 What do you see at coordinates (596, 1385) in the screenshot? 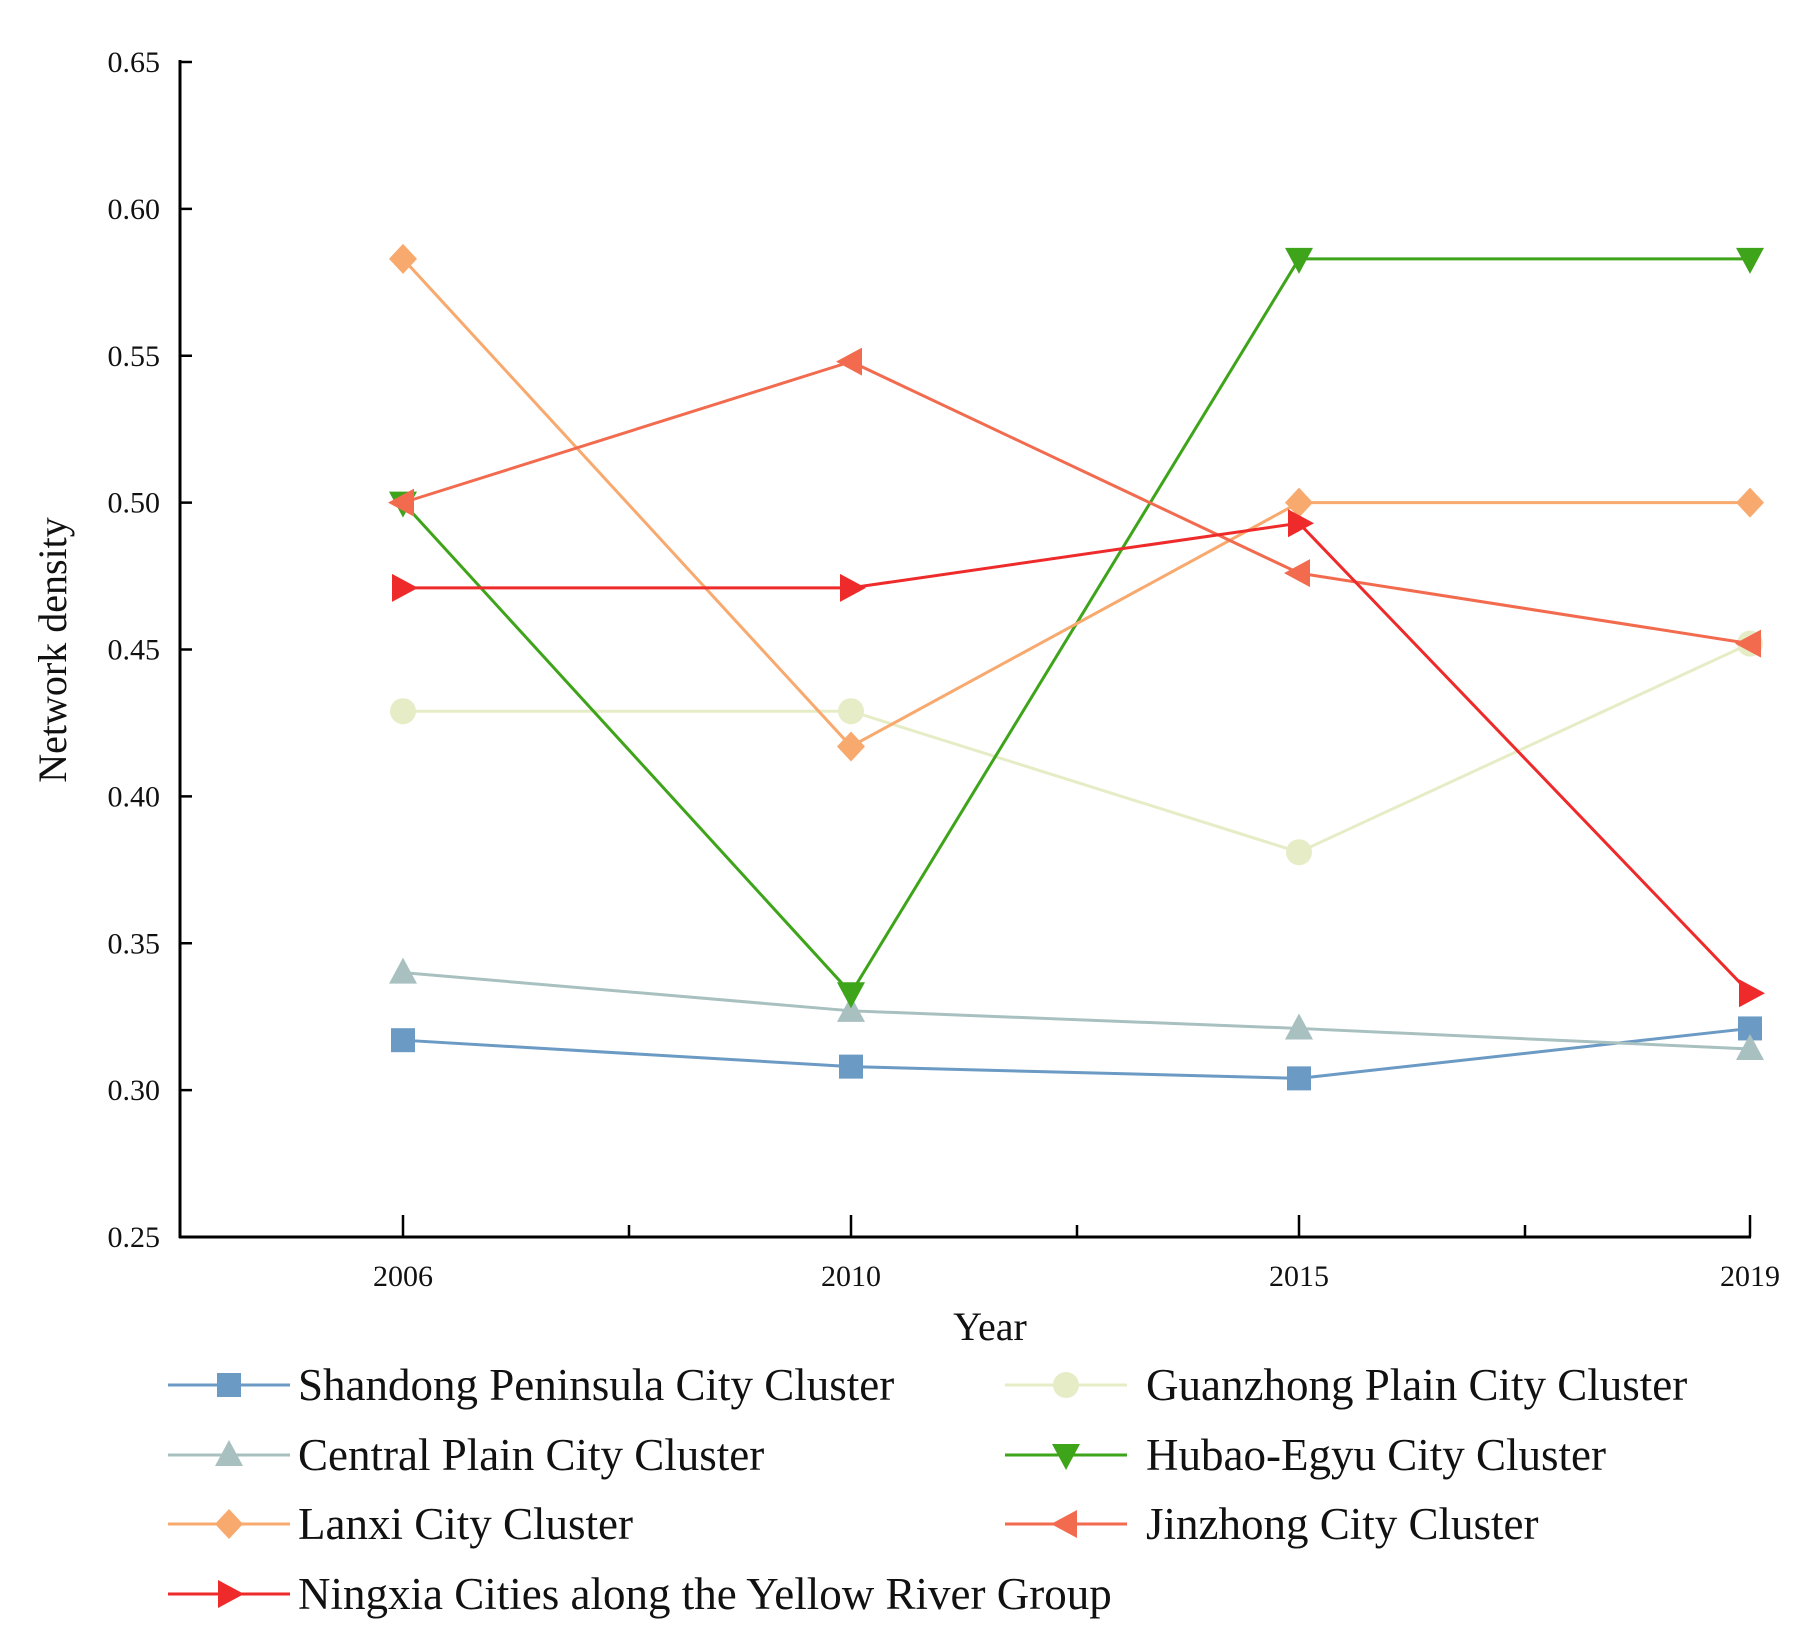
I see `legend-label: Shandong Peninsula City Cluster` at bounding box center [596, 1385].